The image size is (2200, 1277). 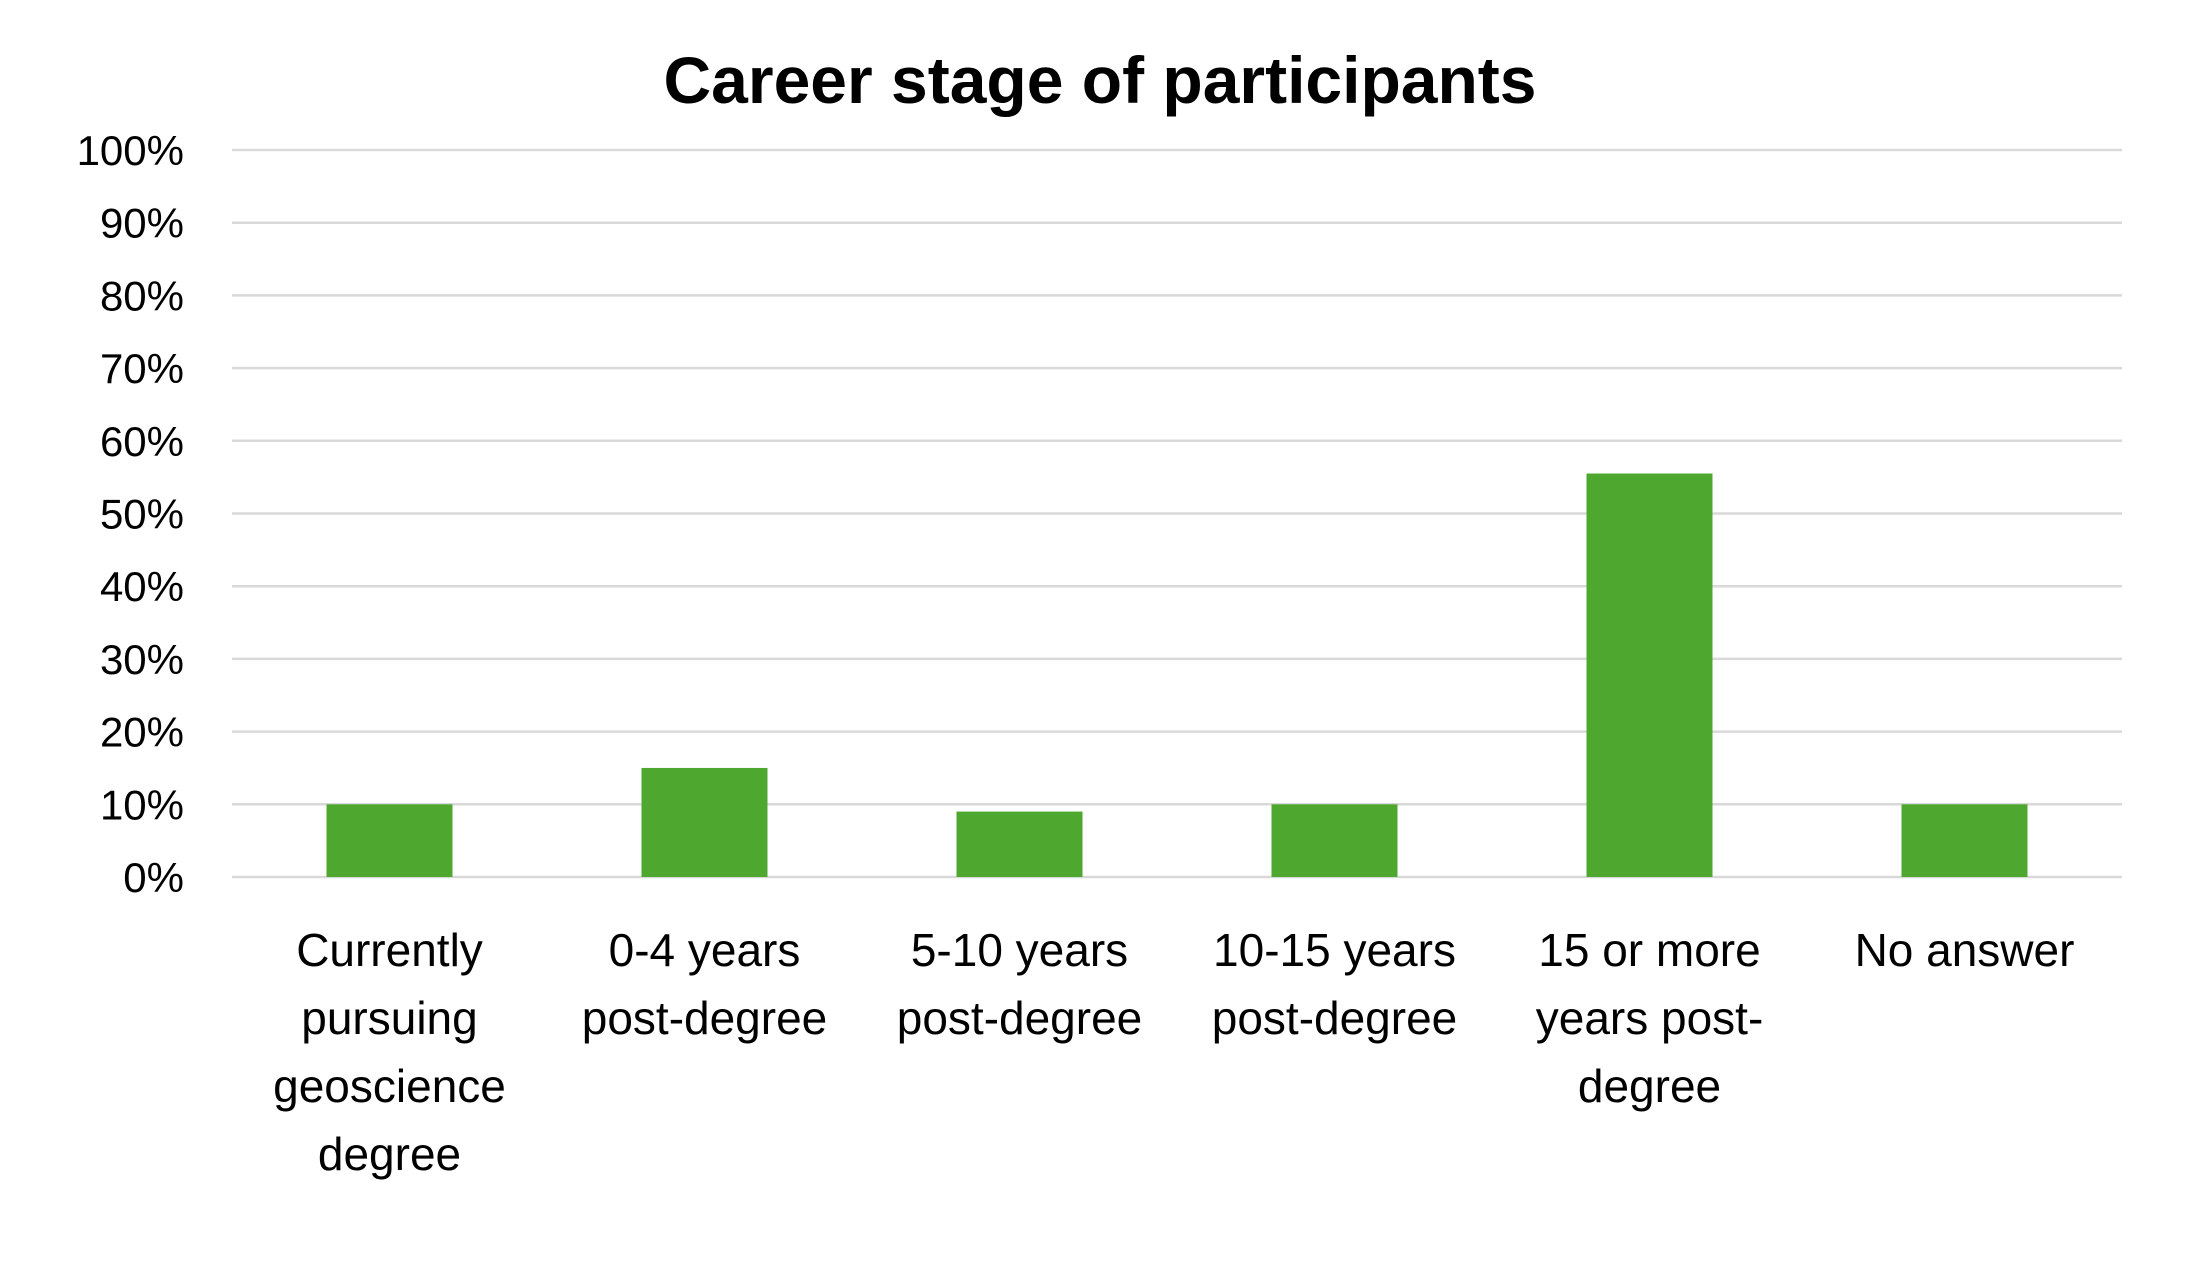 I want to click on x-category-label: 15 or more years post-degree, so click(x=1650, y=1018).